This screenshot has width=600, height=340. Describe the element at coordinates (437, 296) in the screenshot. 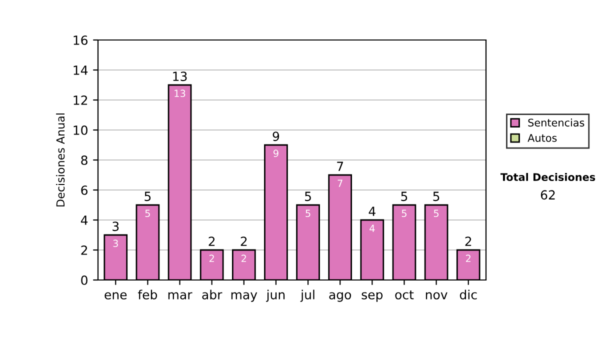

I see `x-tick-label: nov` at that location.